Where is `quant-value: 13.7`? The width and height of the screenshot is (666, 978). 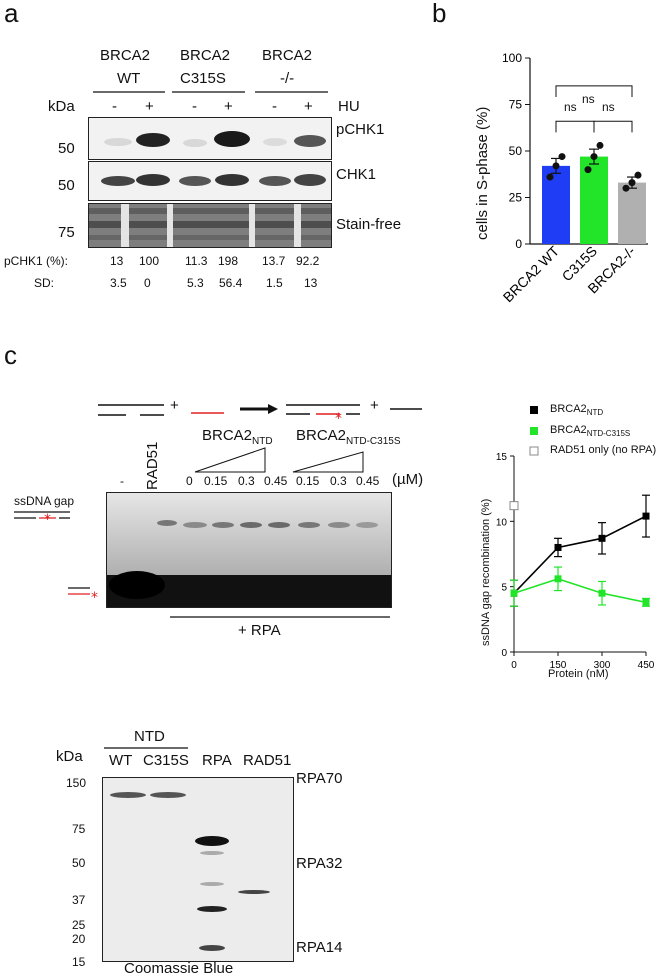 quant-value: 13.7 is located at coordinates (274, 261).